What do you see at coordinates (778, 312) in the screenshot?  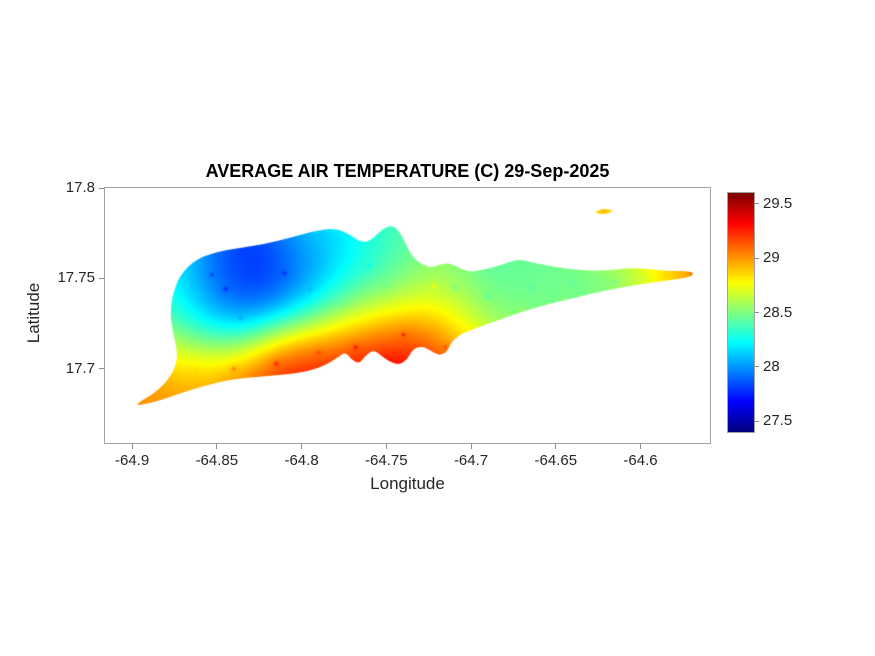 I see `colorbar-tick-label: 28.5` at bounding box center [778, 312].